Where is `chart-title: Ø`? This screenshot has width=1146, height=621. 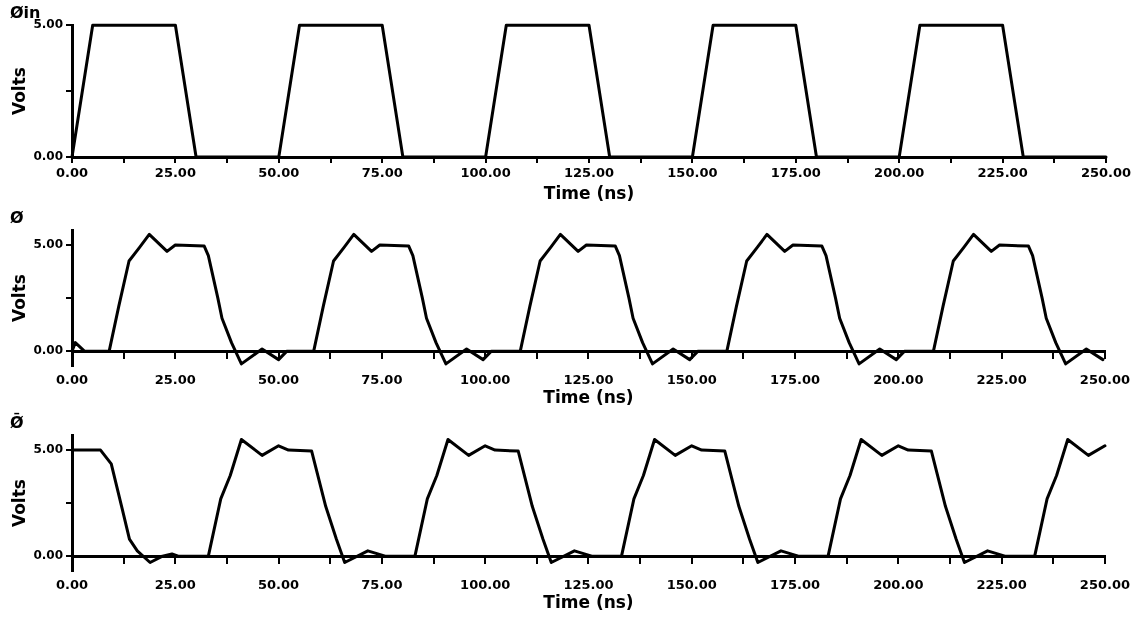
chart-title: Ø is located at coordinates (17, 217).